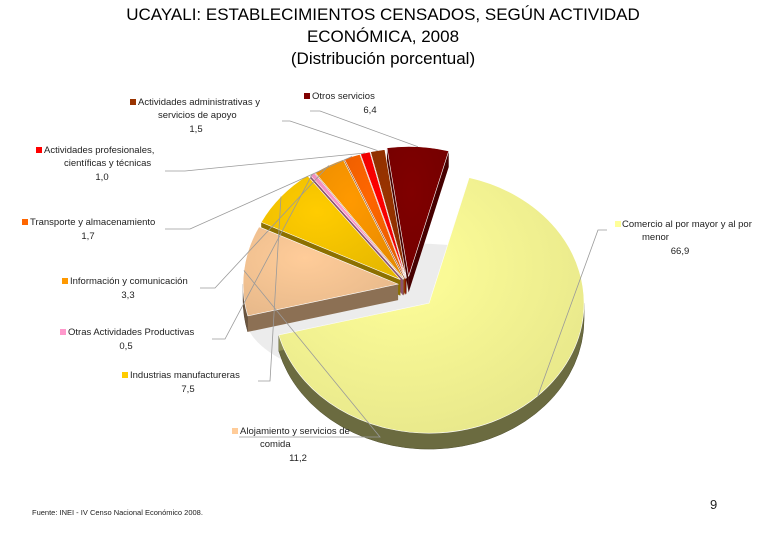  I want to click on slice-value: 0,5, so click(125, 346).